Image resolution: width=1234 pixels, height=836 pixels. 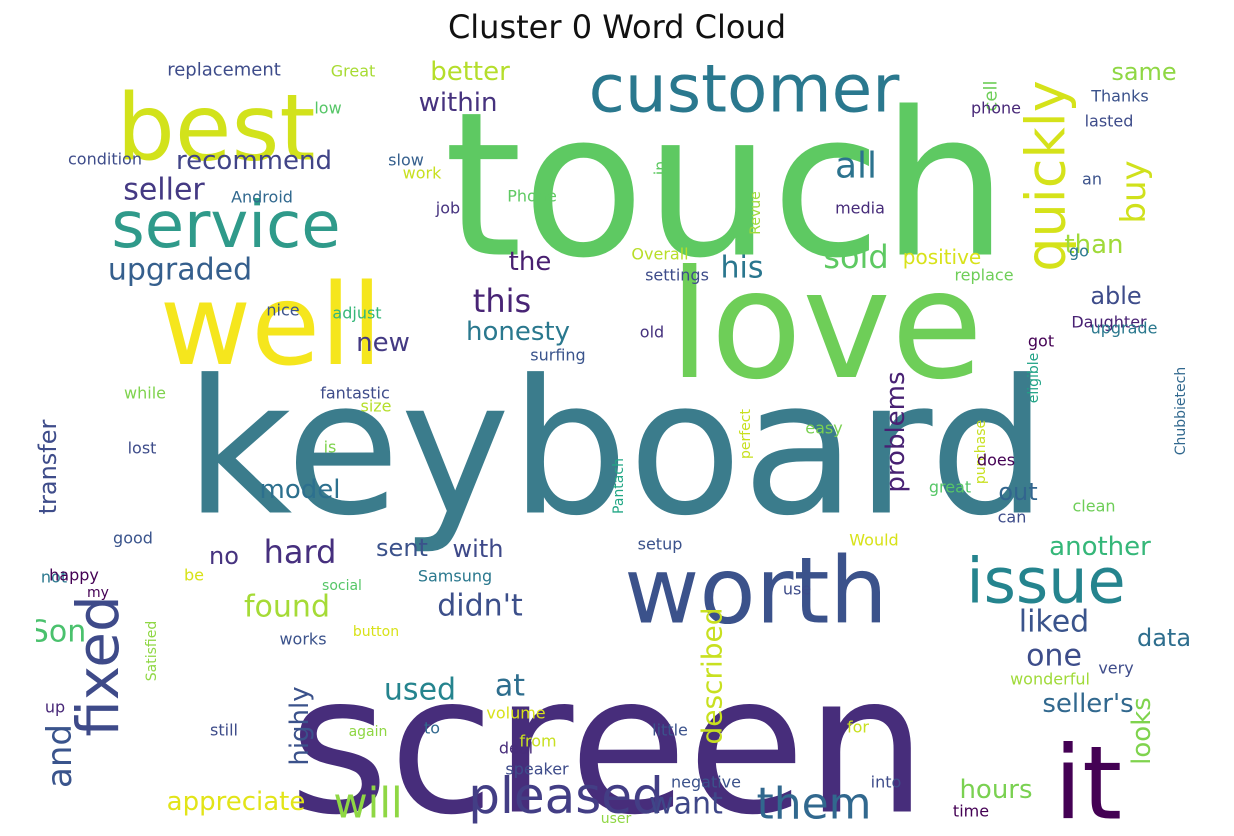 I want to click on word-will: will, so click(x=367, y=803).